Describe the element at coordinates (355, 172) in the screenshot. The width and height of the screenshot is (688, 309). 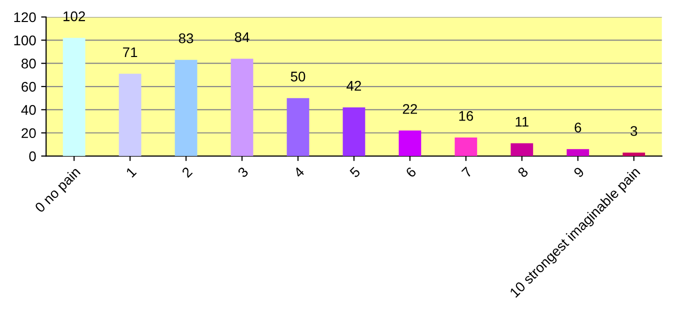
I see `x-tick-label: 5` at that location.